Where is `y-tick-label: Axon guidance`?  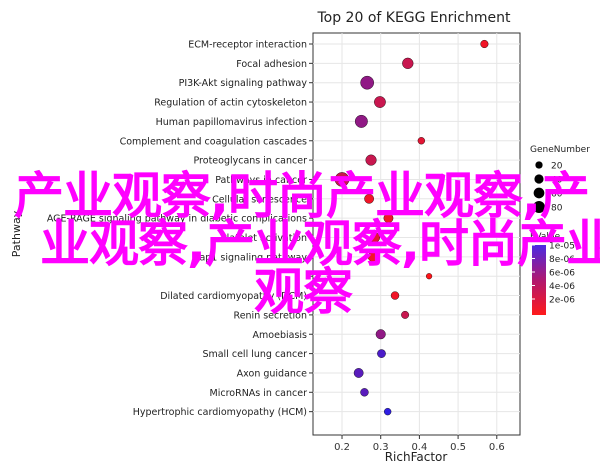
y-tick-label: Axon guidance is located at coordinates (272, 373).